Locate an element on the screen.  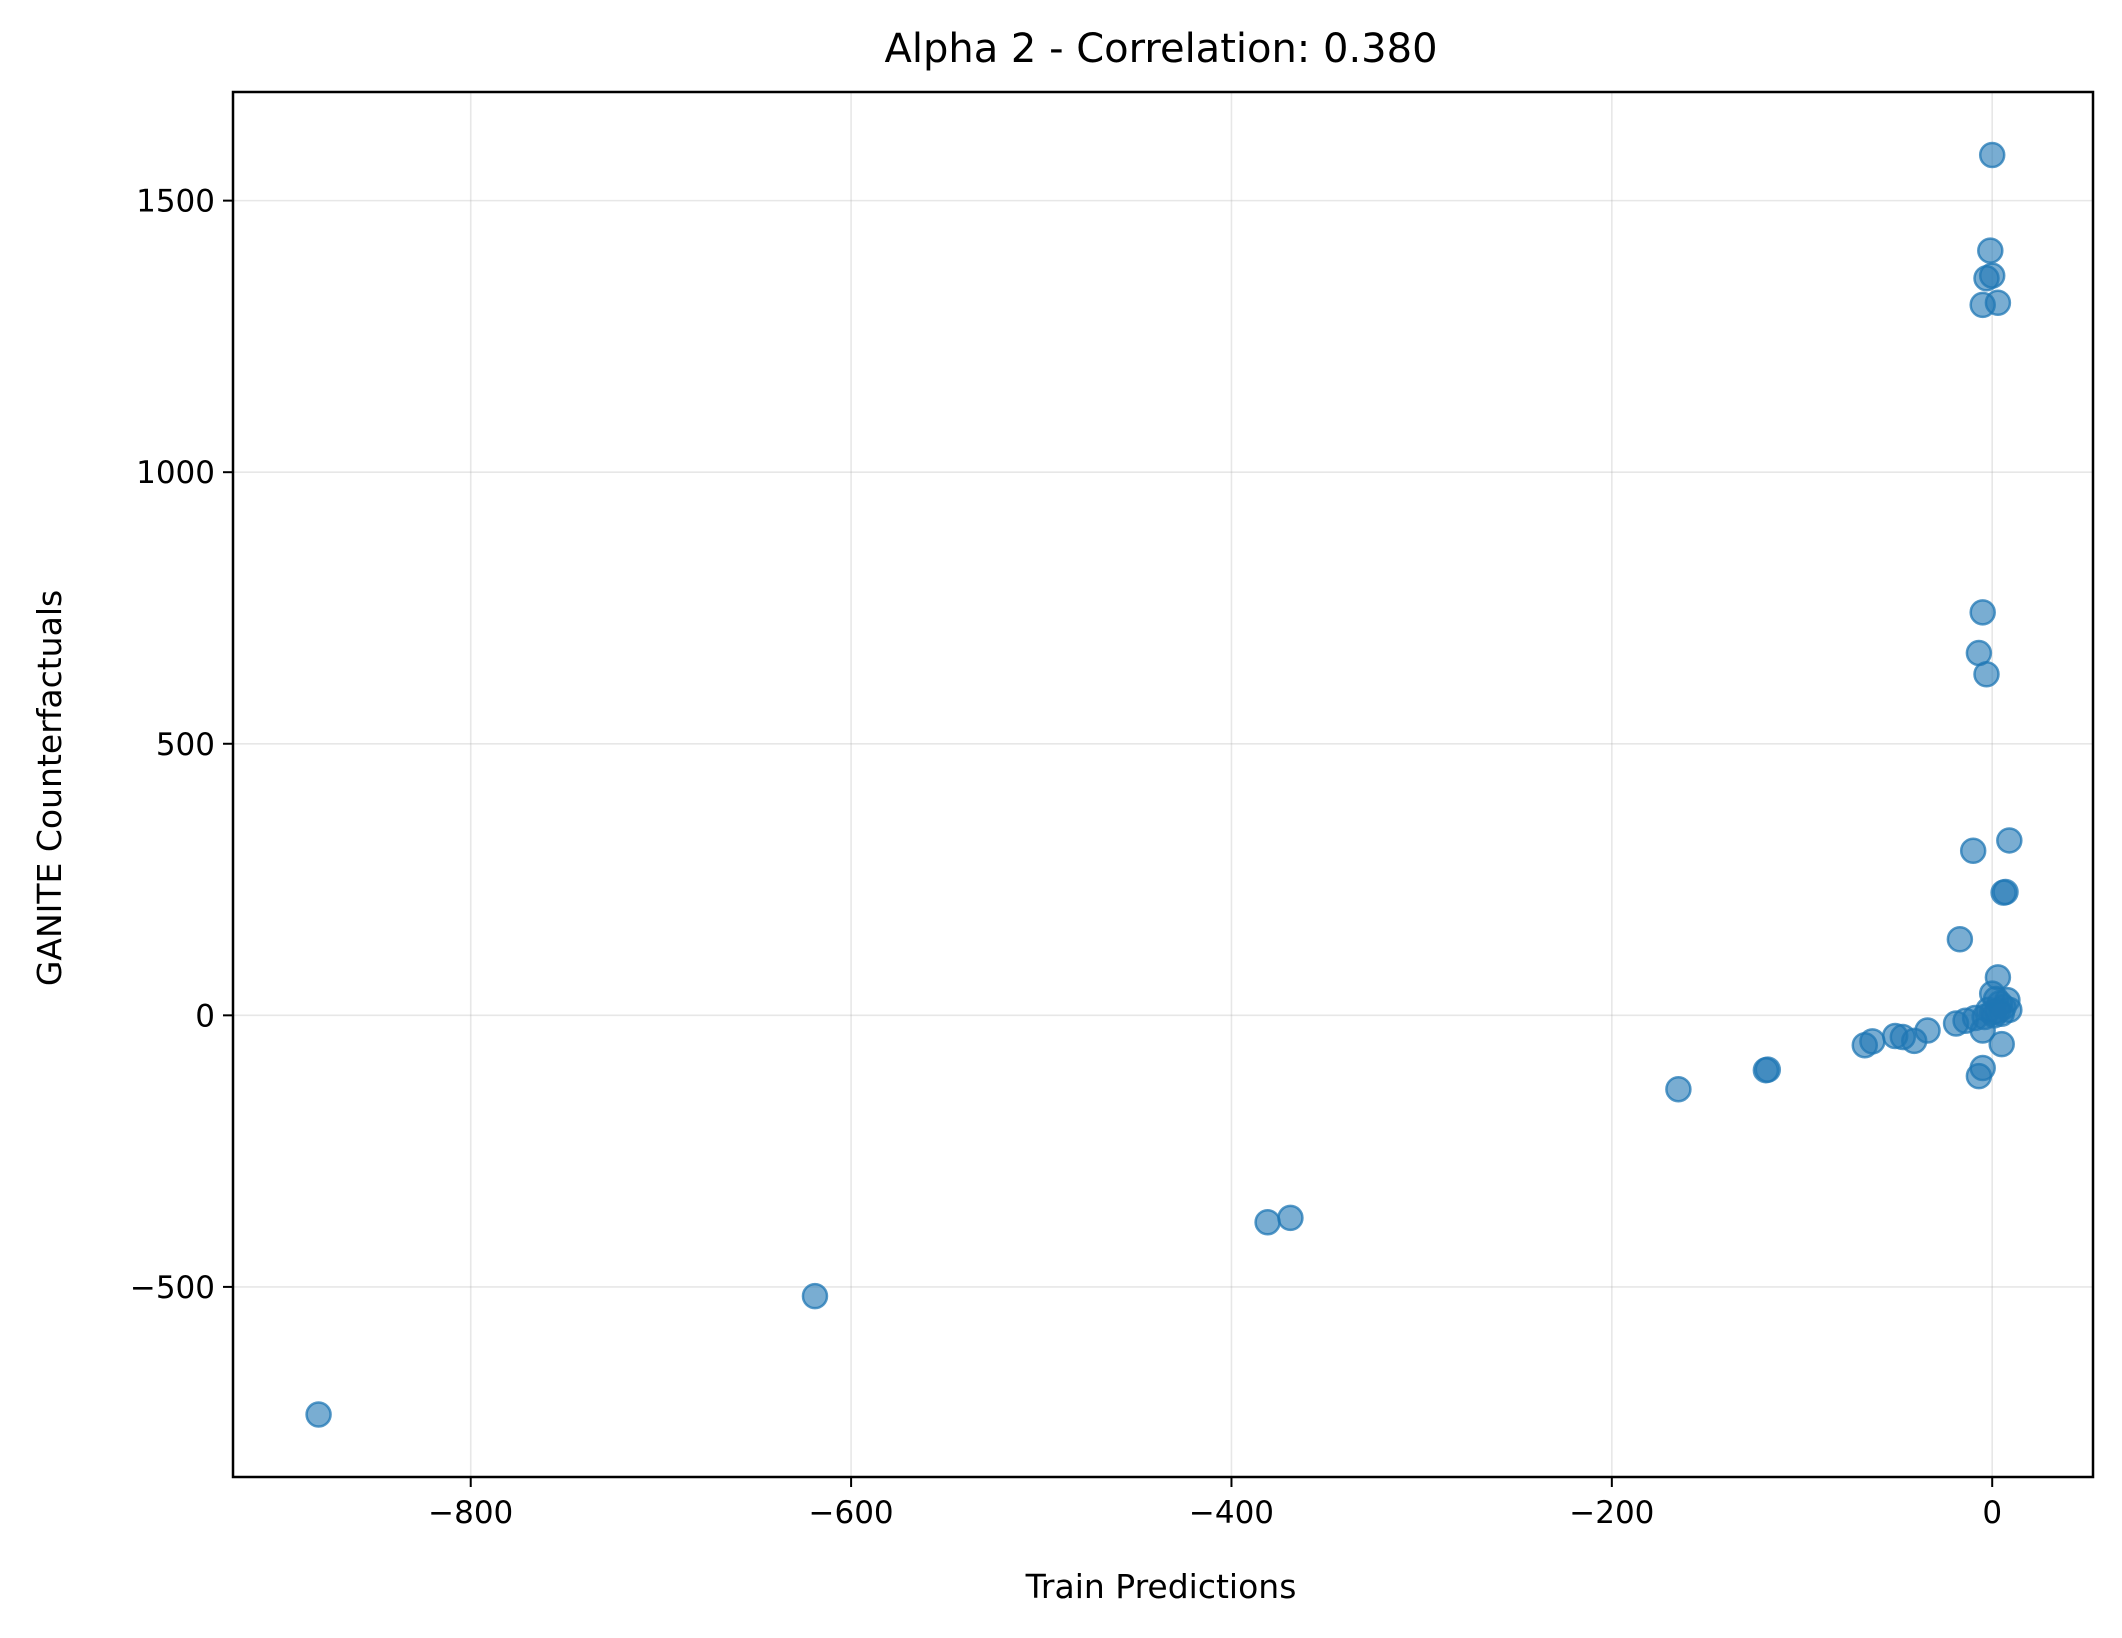
x-tick-label: 0 is located at coordinates (1992, 1513).